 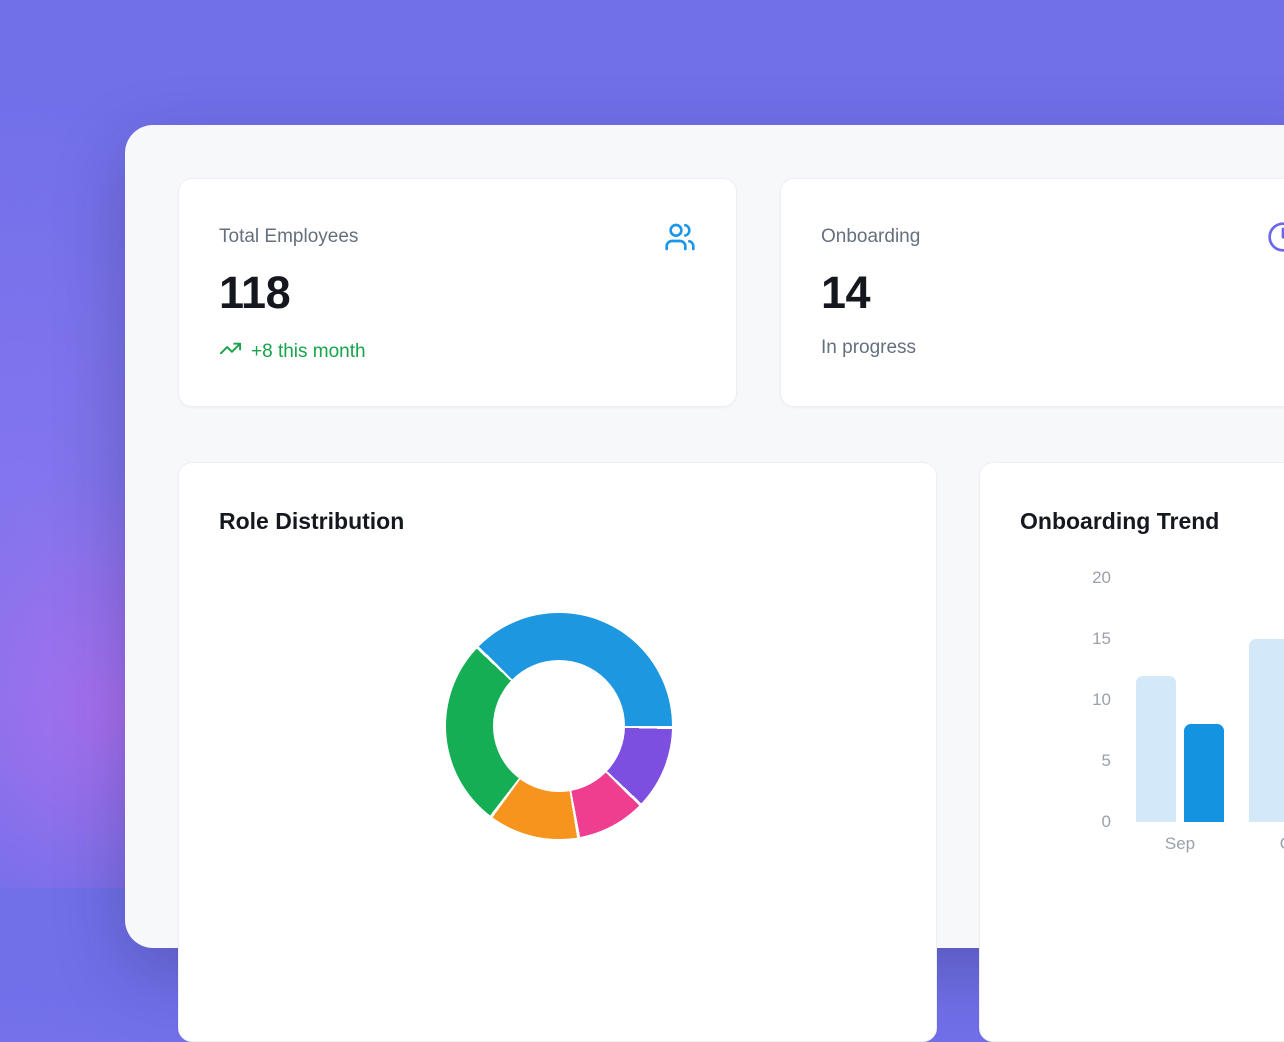 I want to click on y-axis-tick-label: 20, so click(x=1101, y=577).